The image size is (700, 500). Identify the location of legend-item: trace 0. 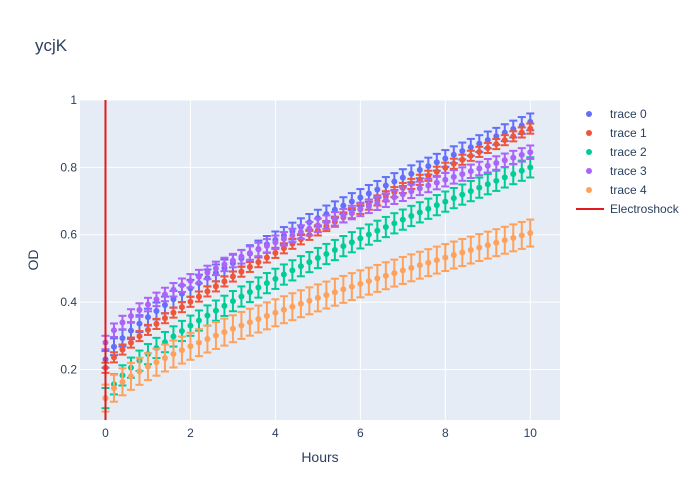
(616, 114).